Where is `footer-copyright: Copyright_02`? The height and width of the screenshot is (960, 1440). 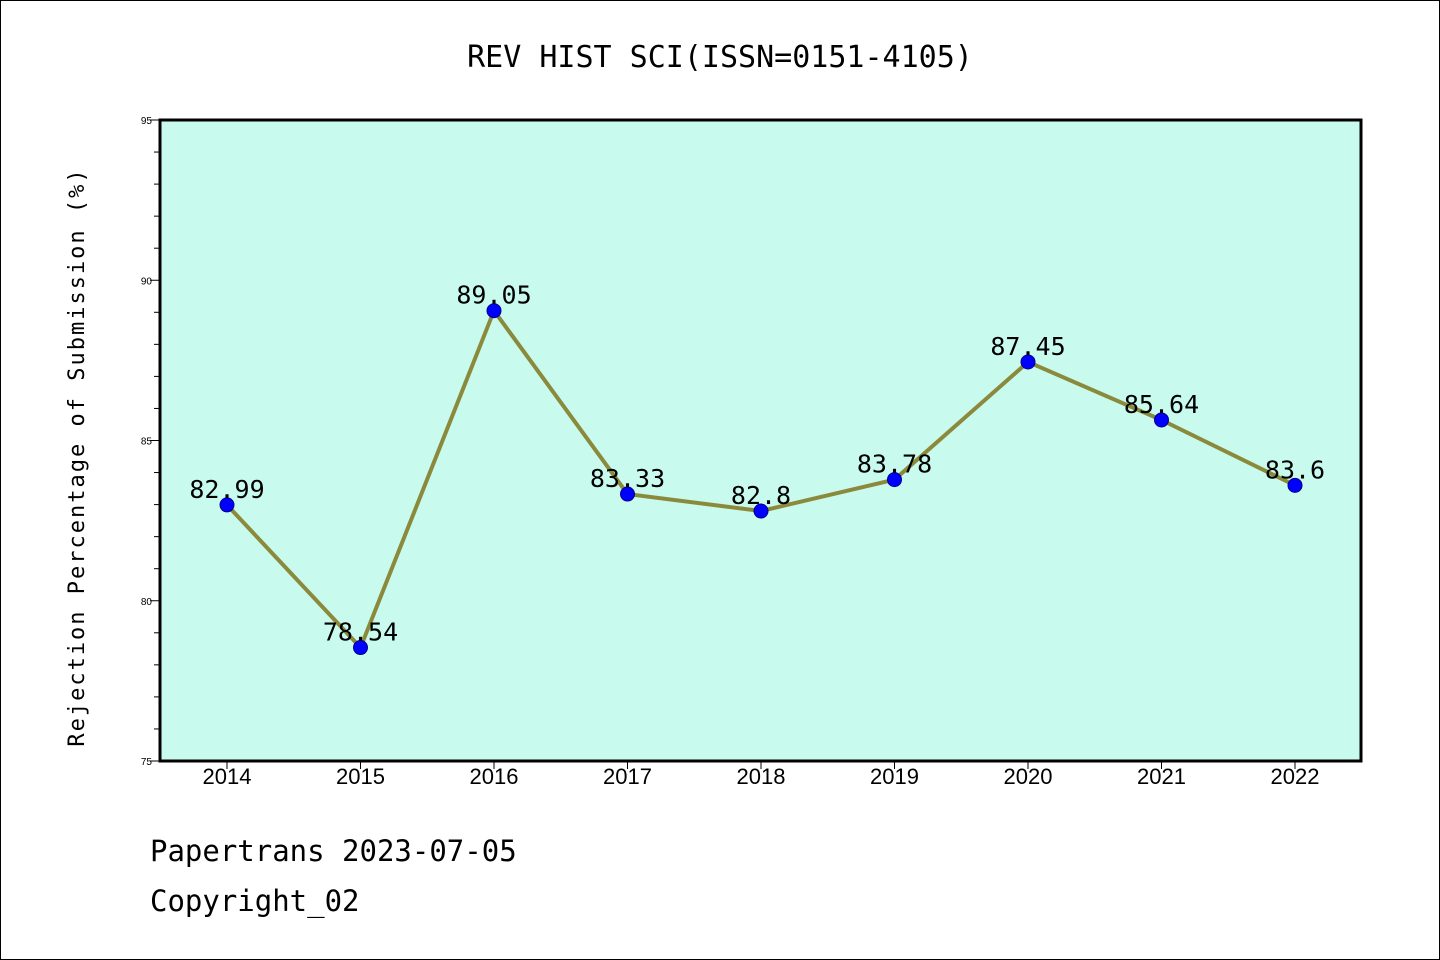 footer-copyright: Copyright_02 is located at coordinates (255, 901).